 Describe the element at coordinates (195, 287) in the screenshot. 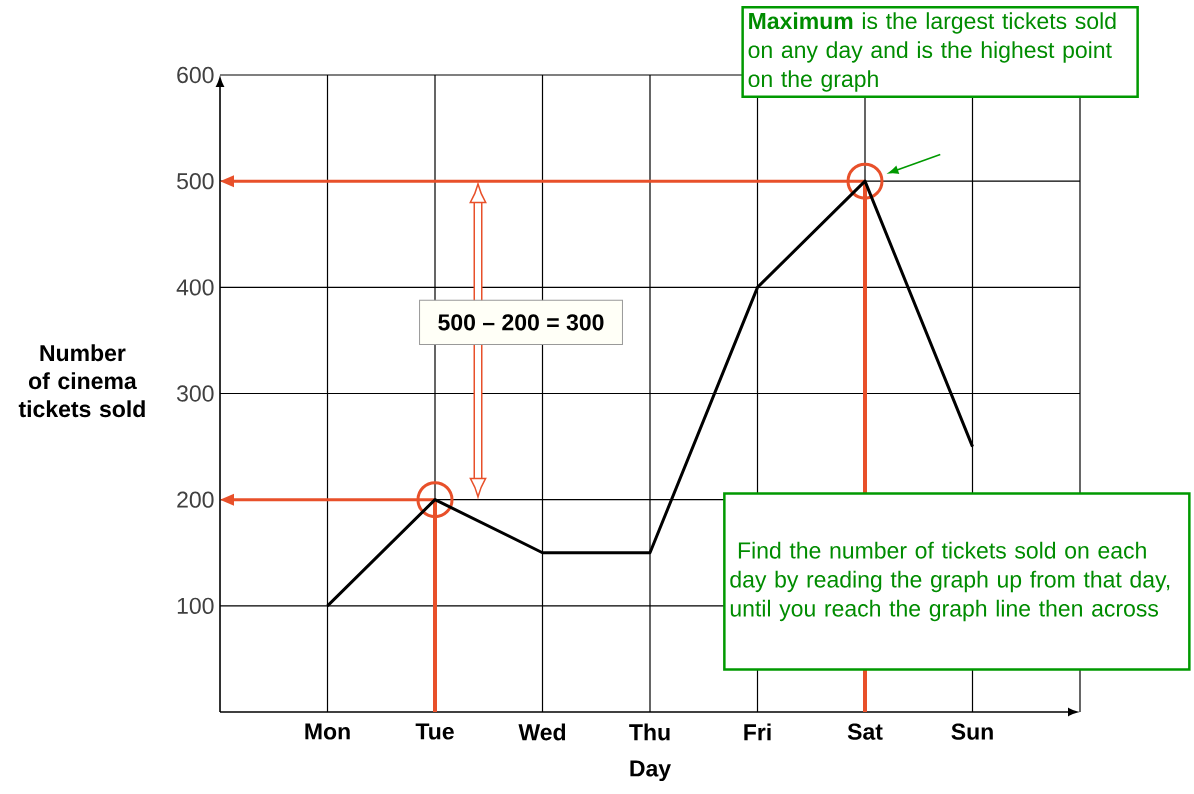

I see `y-tick-label: 400` at that location.